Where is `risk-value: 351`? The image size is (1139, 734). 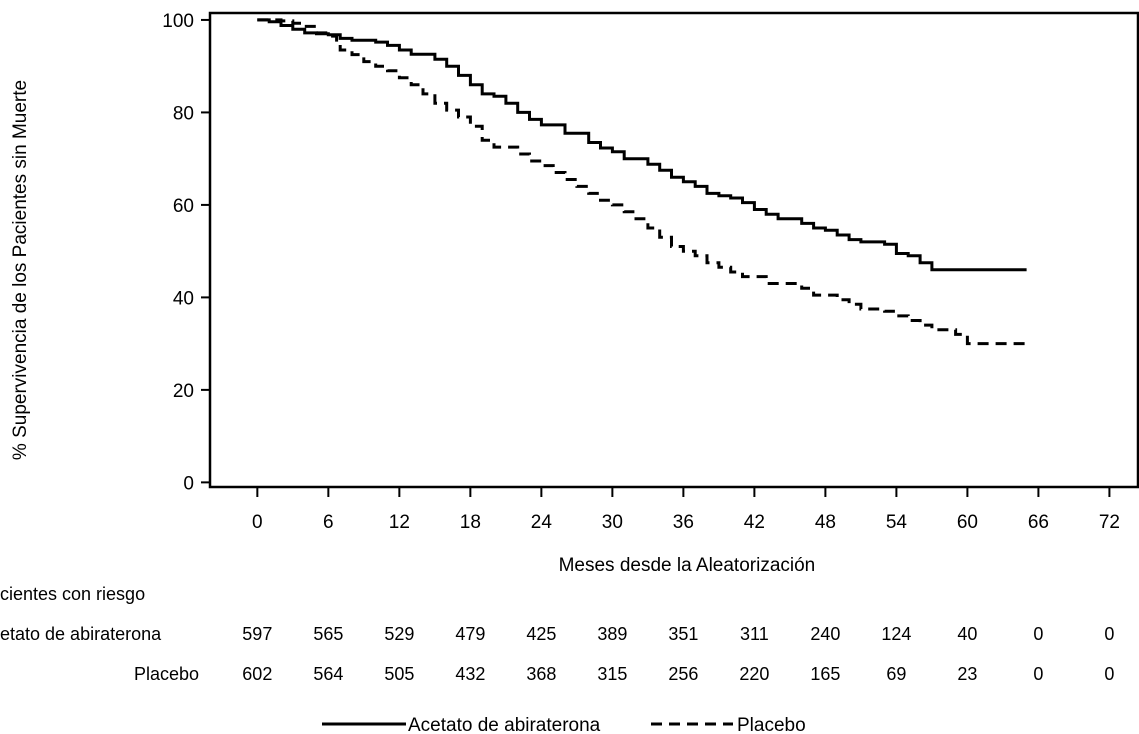 risk-value: 351 is located at coordinates (683, 634).